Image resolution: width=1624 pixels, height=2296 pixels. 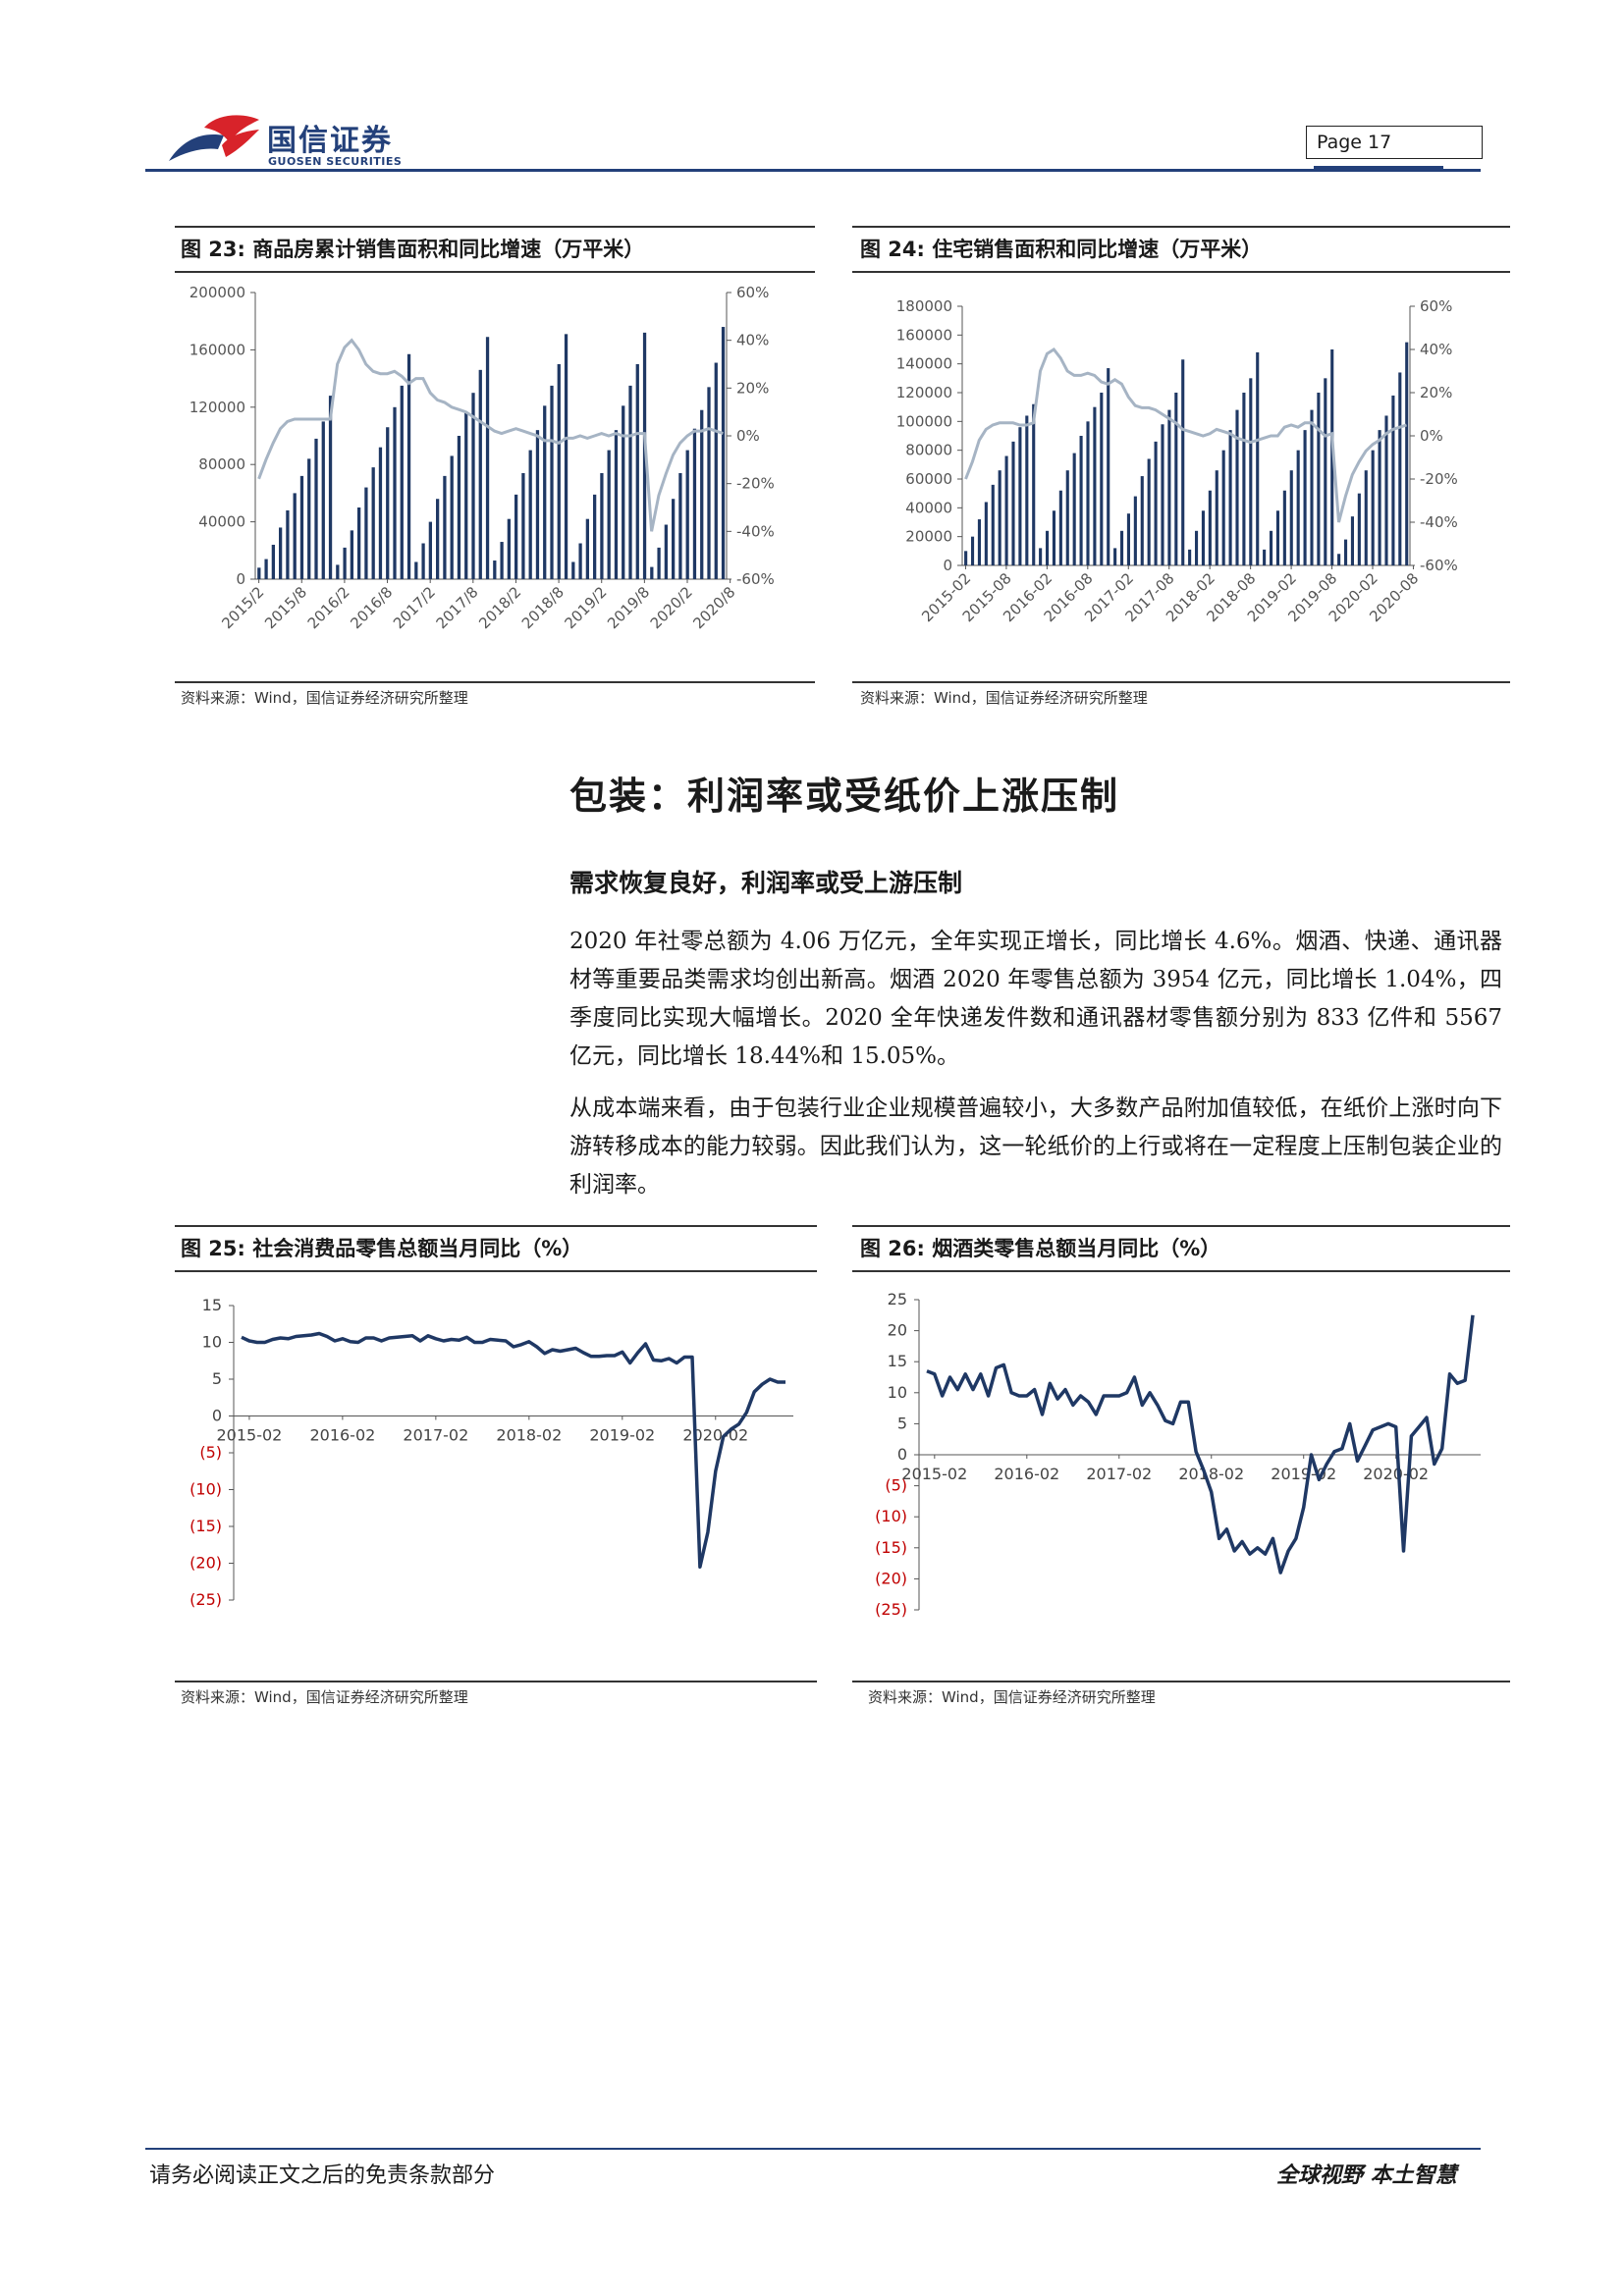 I want to click on y-tick-label: 80000, so click(x=928, y=450).